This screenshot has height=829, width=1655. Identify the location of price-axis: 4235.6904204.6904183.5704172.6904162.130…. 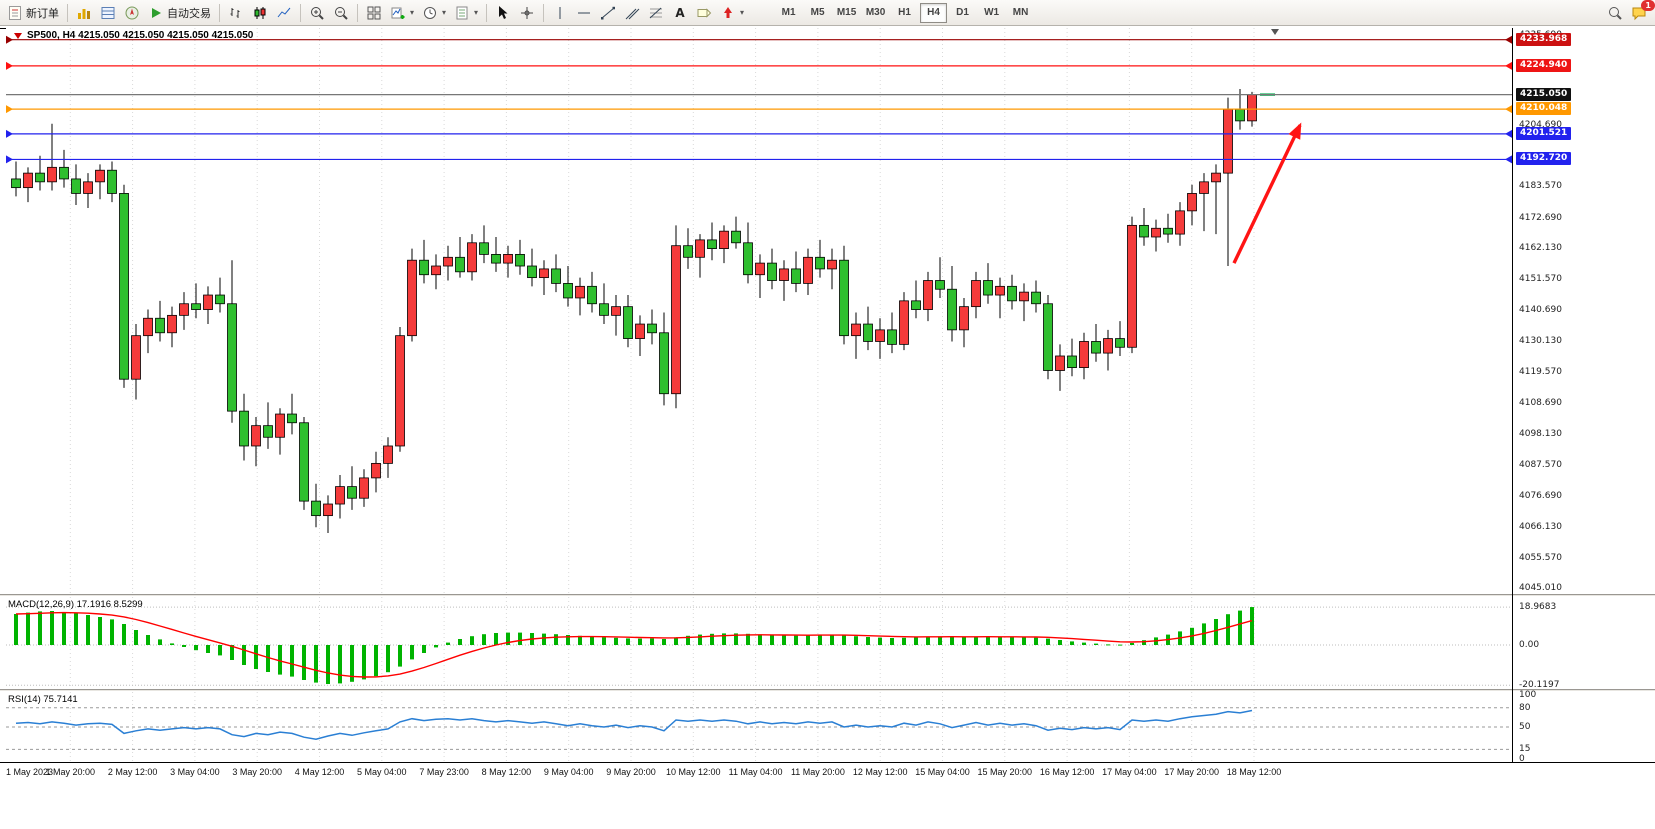
(1584, 311).